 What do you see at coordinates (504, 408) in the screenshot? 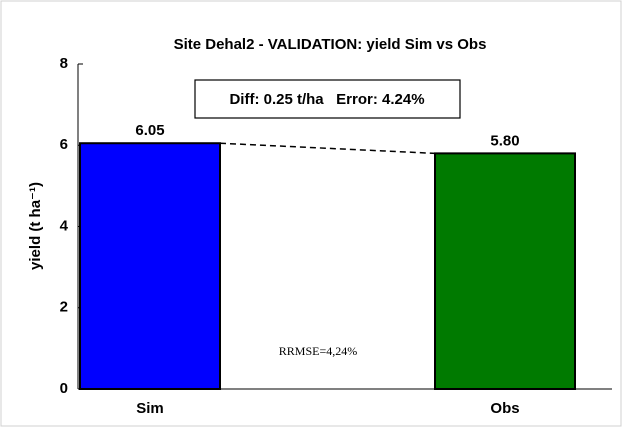
I see `x-tick-label: Obs` at bounding box center [504, 408].